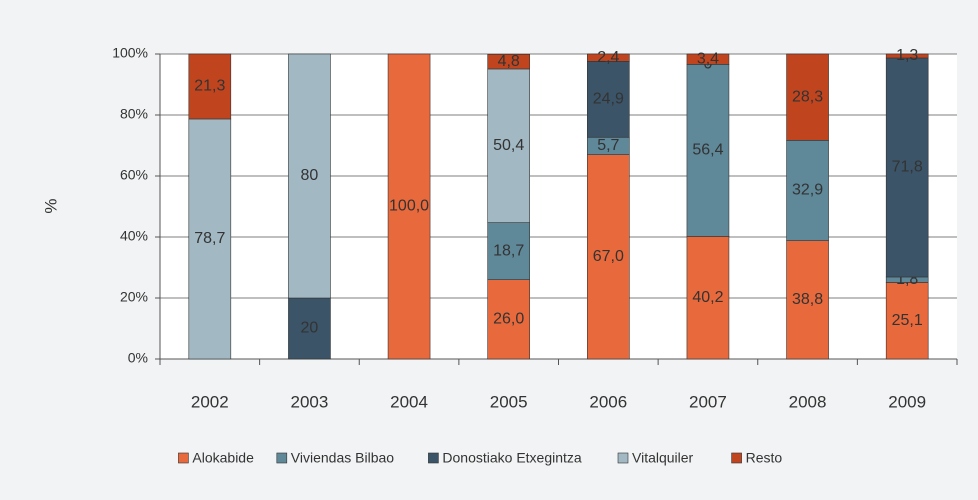 The image size is (978, 500). I want to click on data-label: 2,4, so click(608, 57).